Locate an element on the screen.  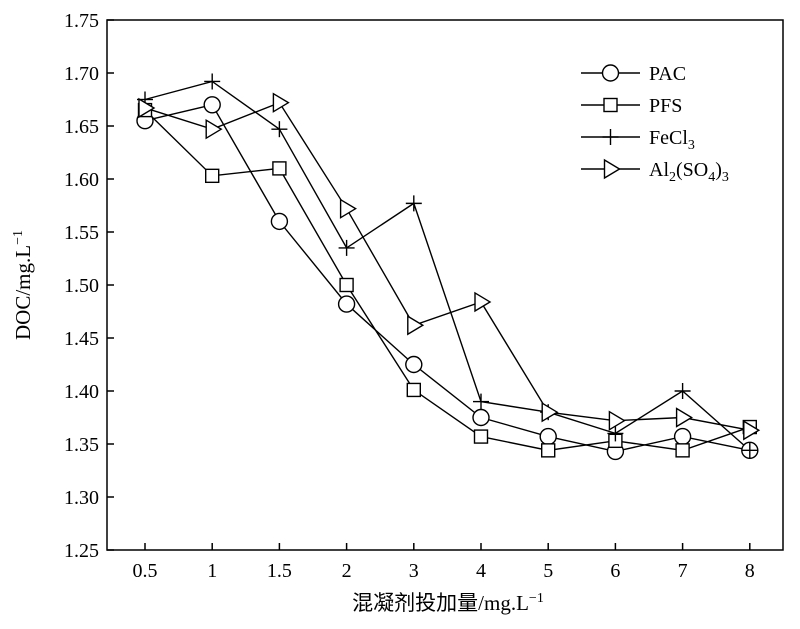
x-tick-label: 1.5 is located at coordinates (279, 571).